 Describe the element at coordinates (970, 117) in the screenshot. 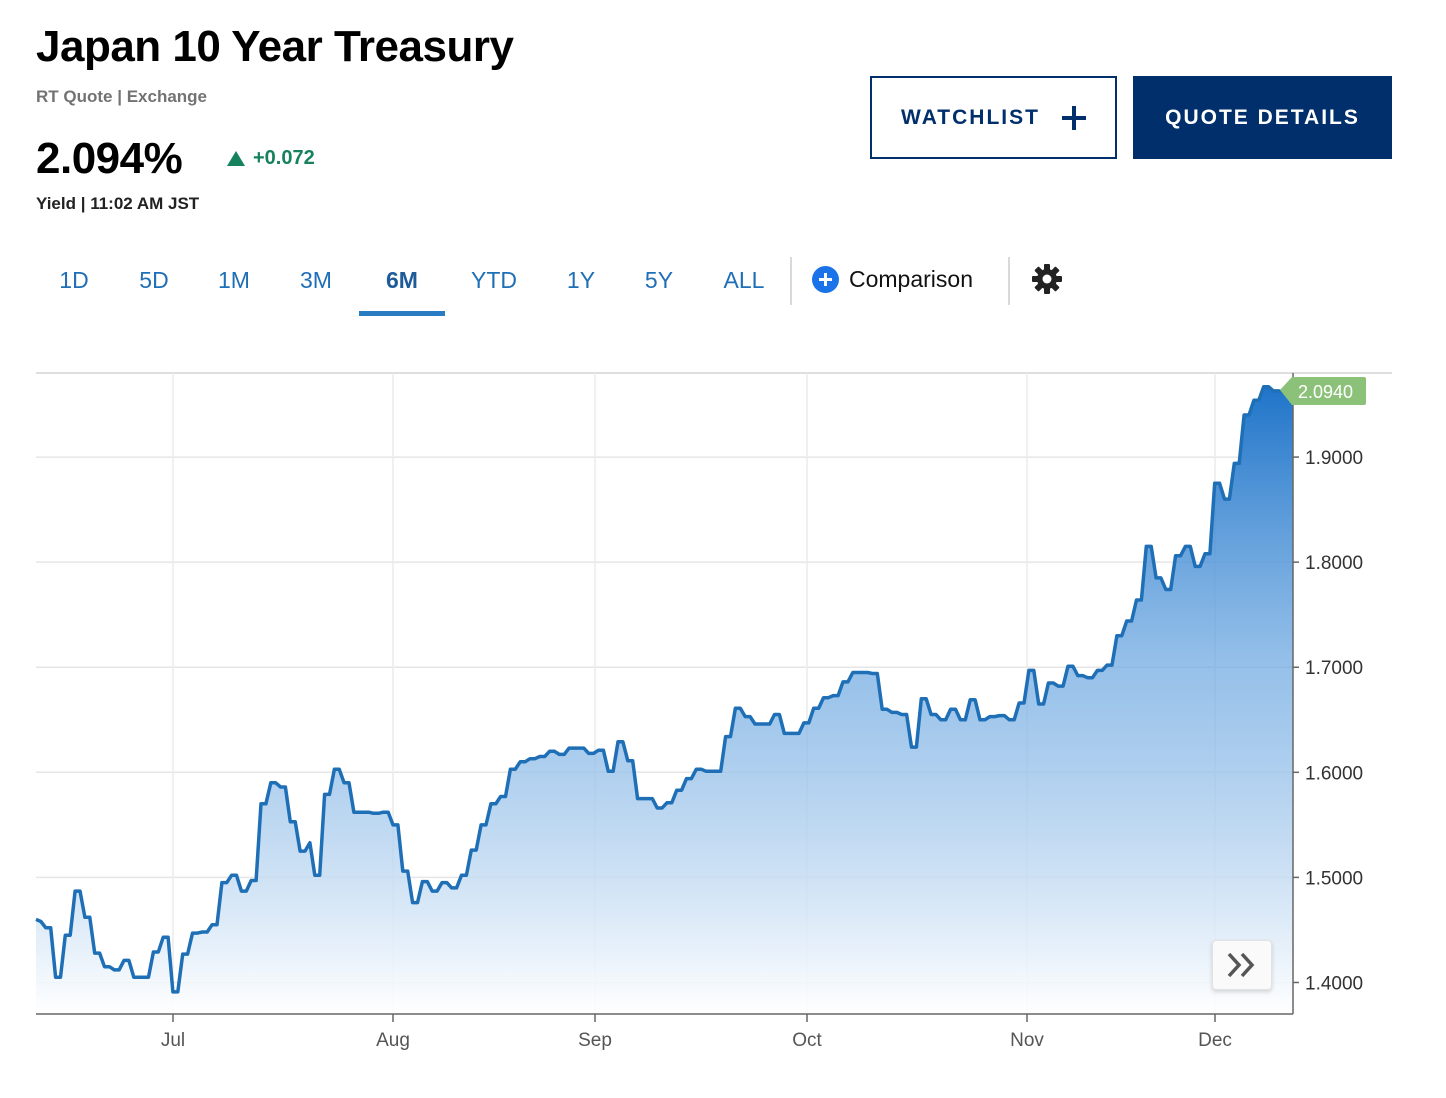

I see `watchlist-label: WATCHLIST` at that location.